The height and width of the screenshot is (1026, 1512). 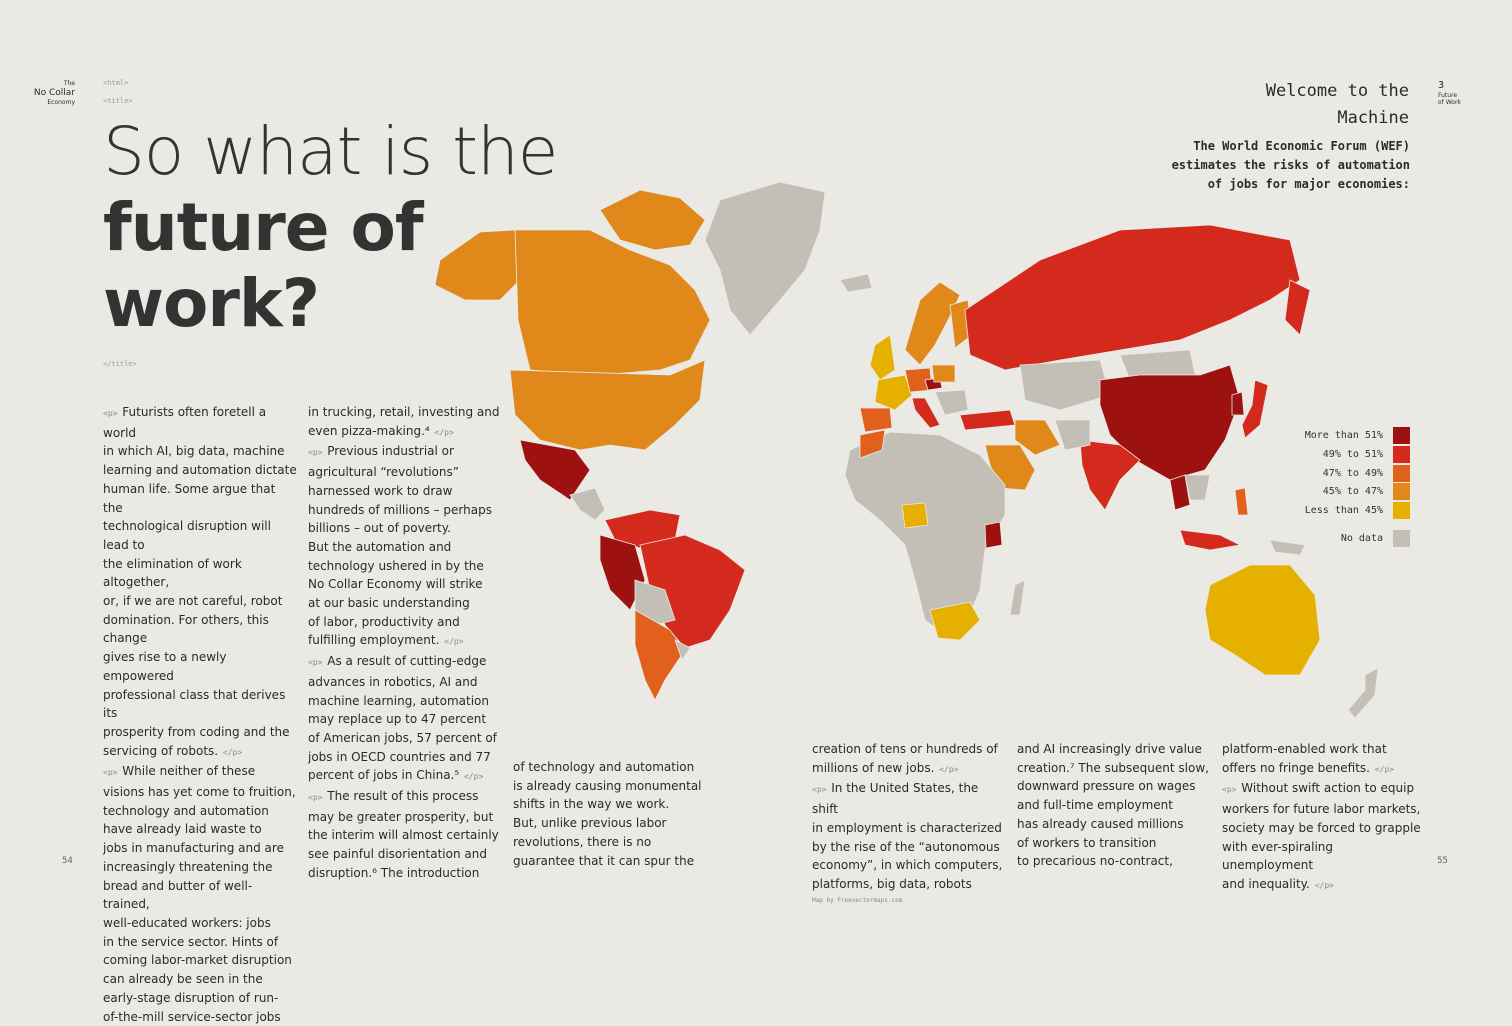 I want to click on body-line-text: fulfilling employment., so click(x=373, y=640).